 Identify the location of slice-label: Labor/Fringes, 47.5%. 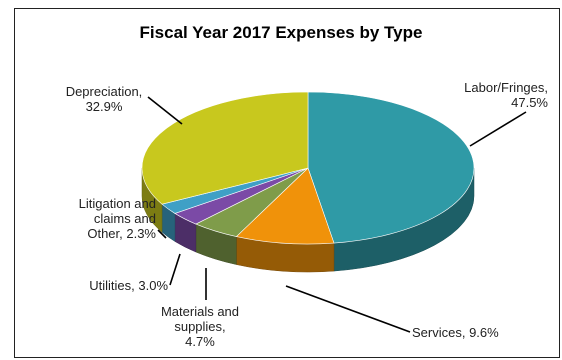
(506, 95).